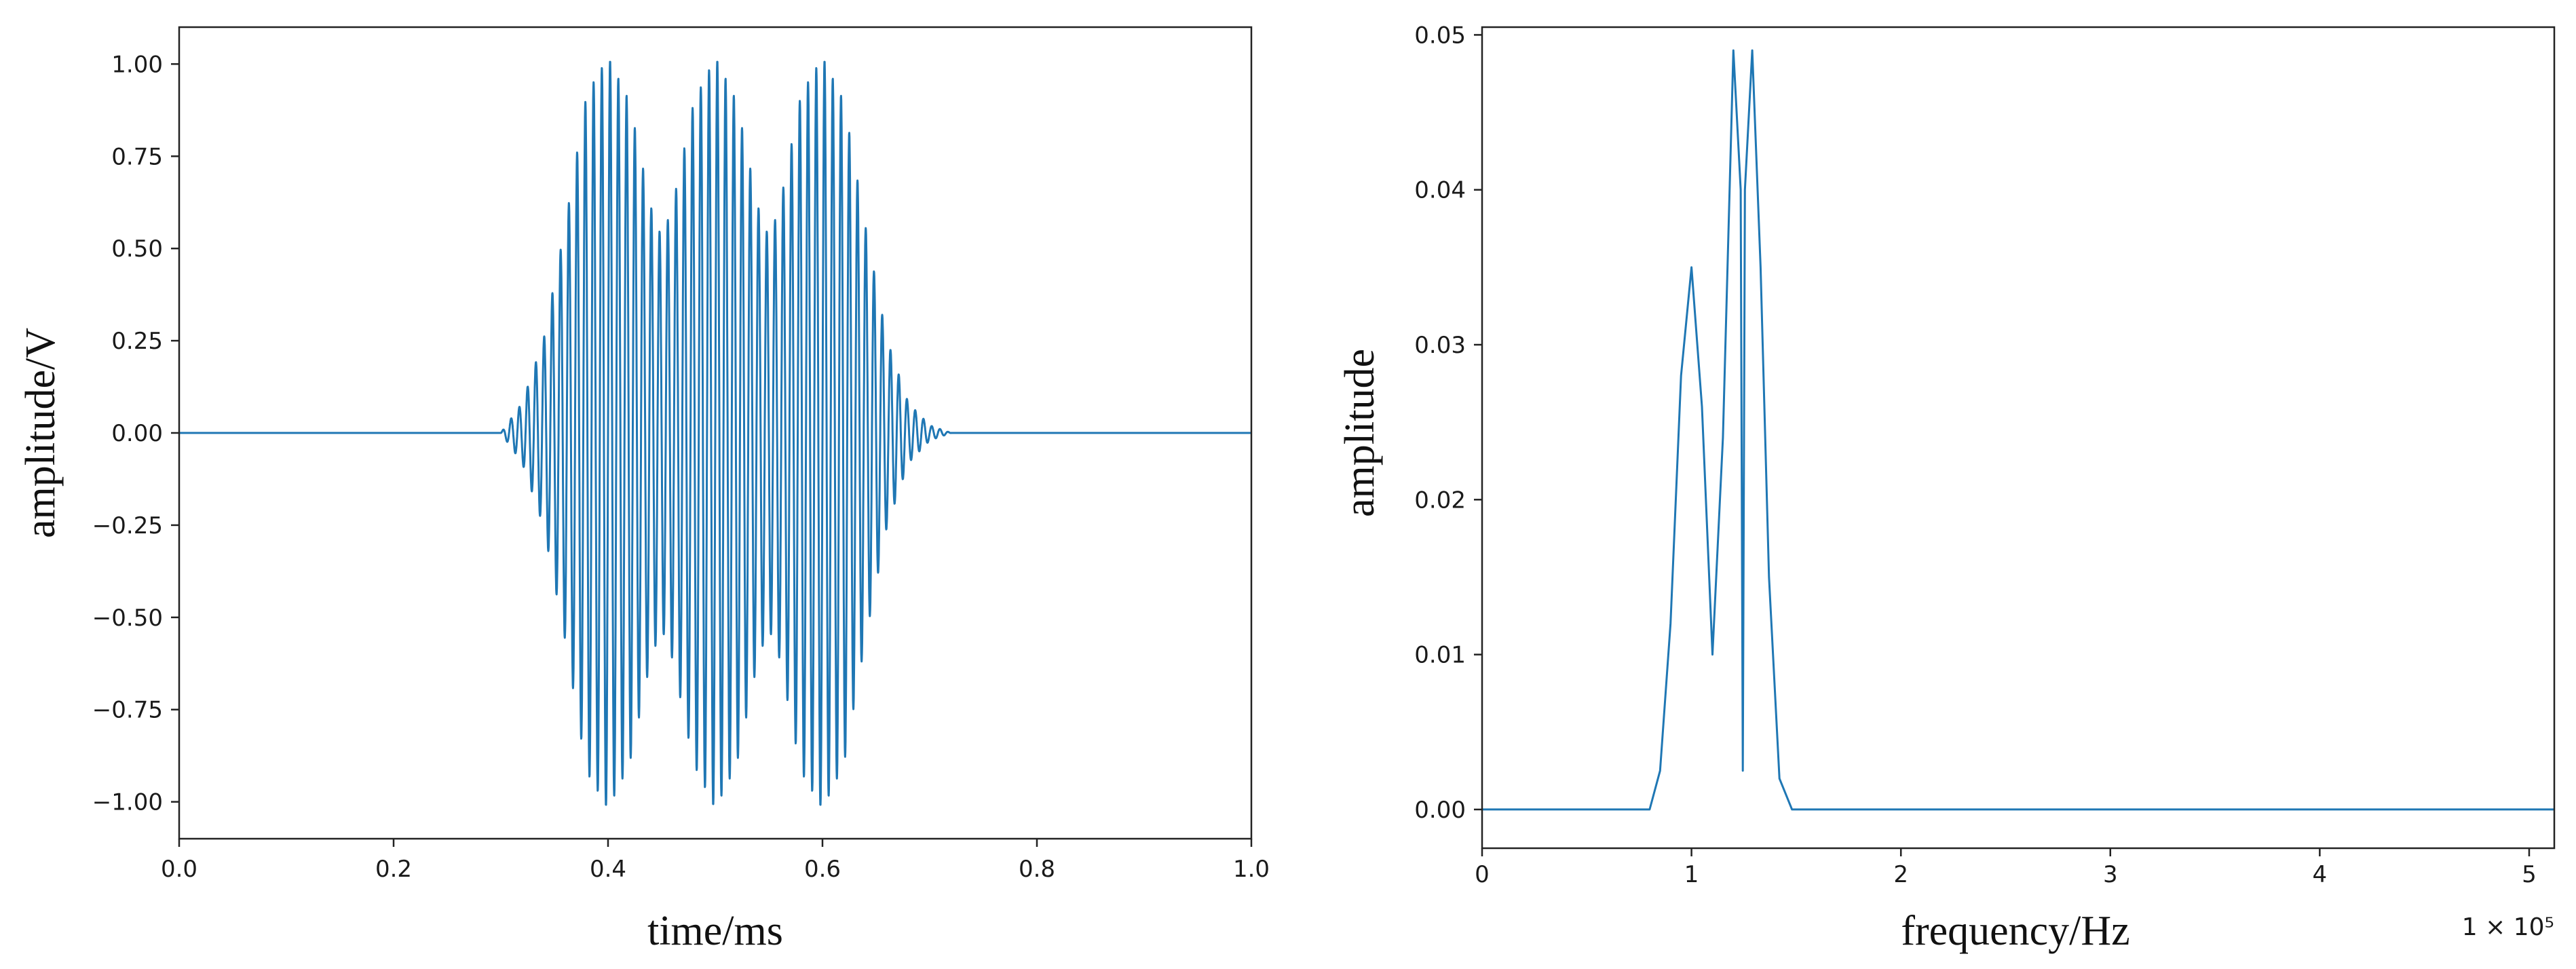  I want to click on time-tick-label: 1.0, so click(1251, 869).